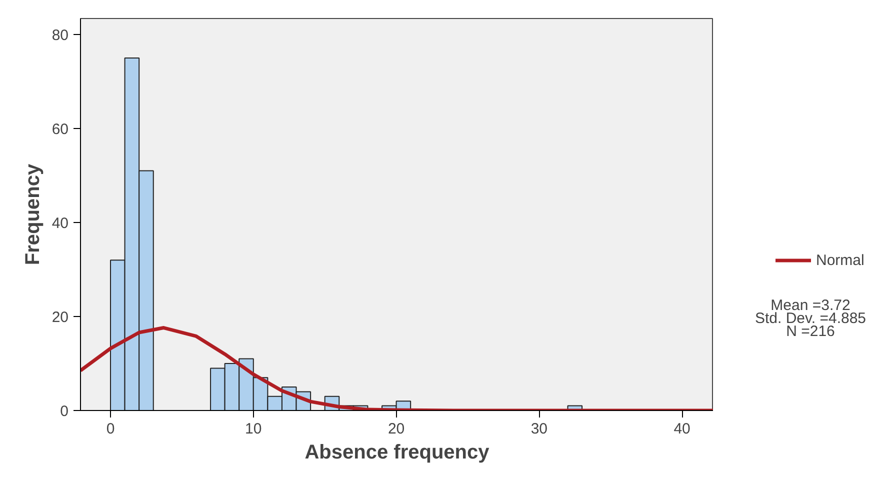  What do you see at coordinates (396, 429) in the screenshot?
I see `x-tick-label: 20` at bounding box center [396, 429].